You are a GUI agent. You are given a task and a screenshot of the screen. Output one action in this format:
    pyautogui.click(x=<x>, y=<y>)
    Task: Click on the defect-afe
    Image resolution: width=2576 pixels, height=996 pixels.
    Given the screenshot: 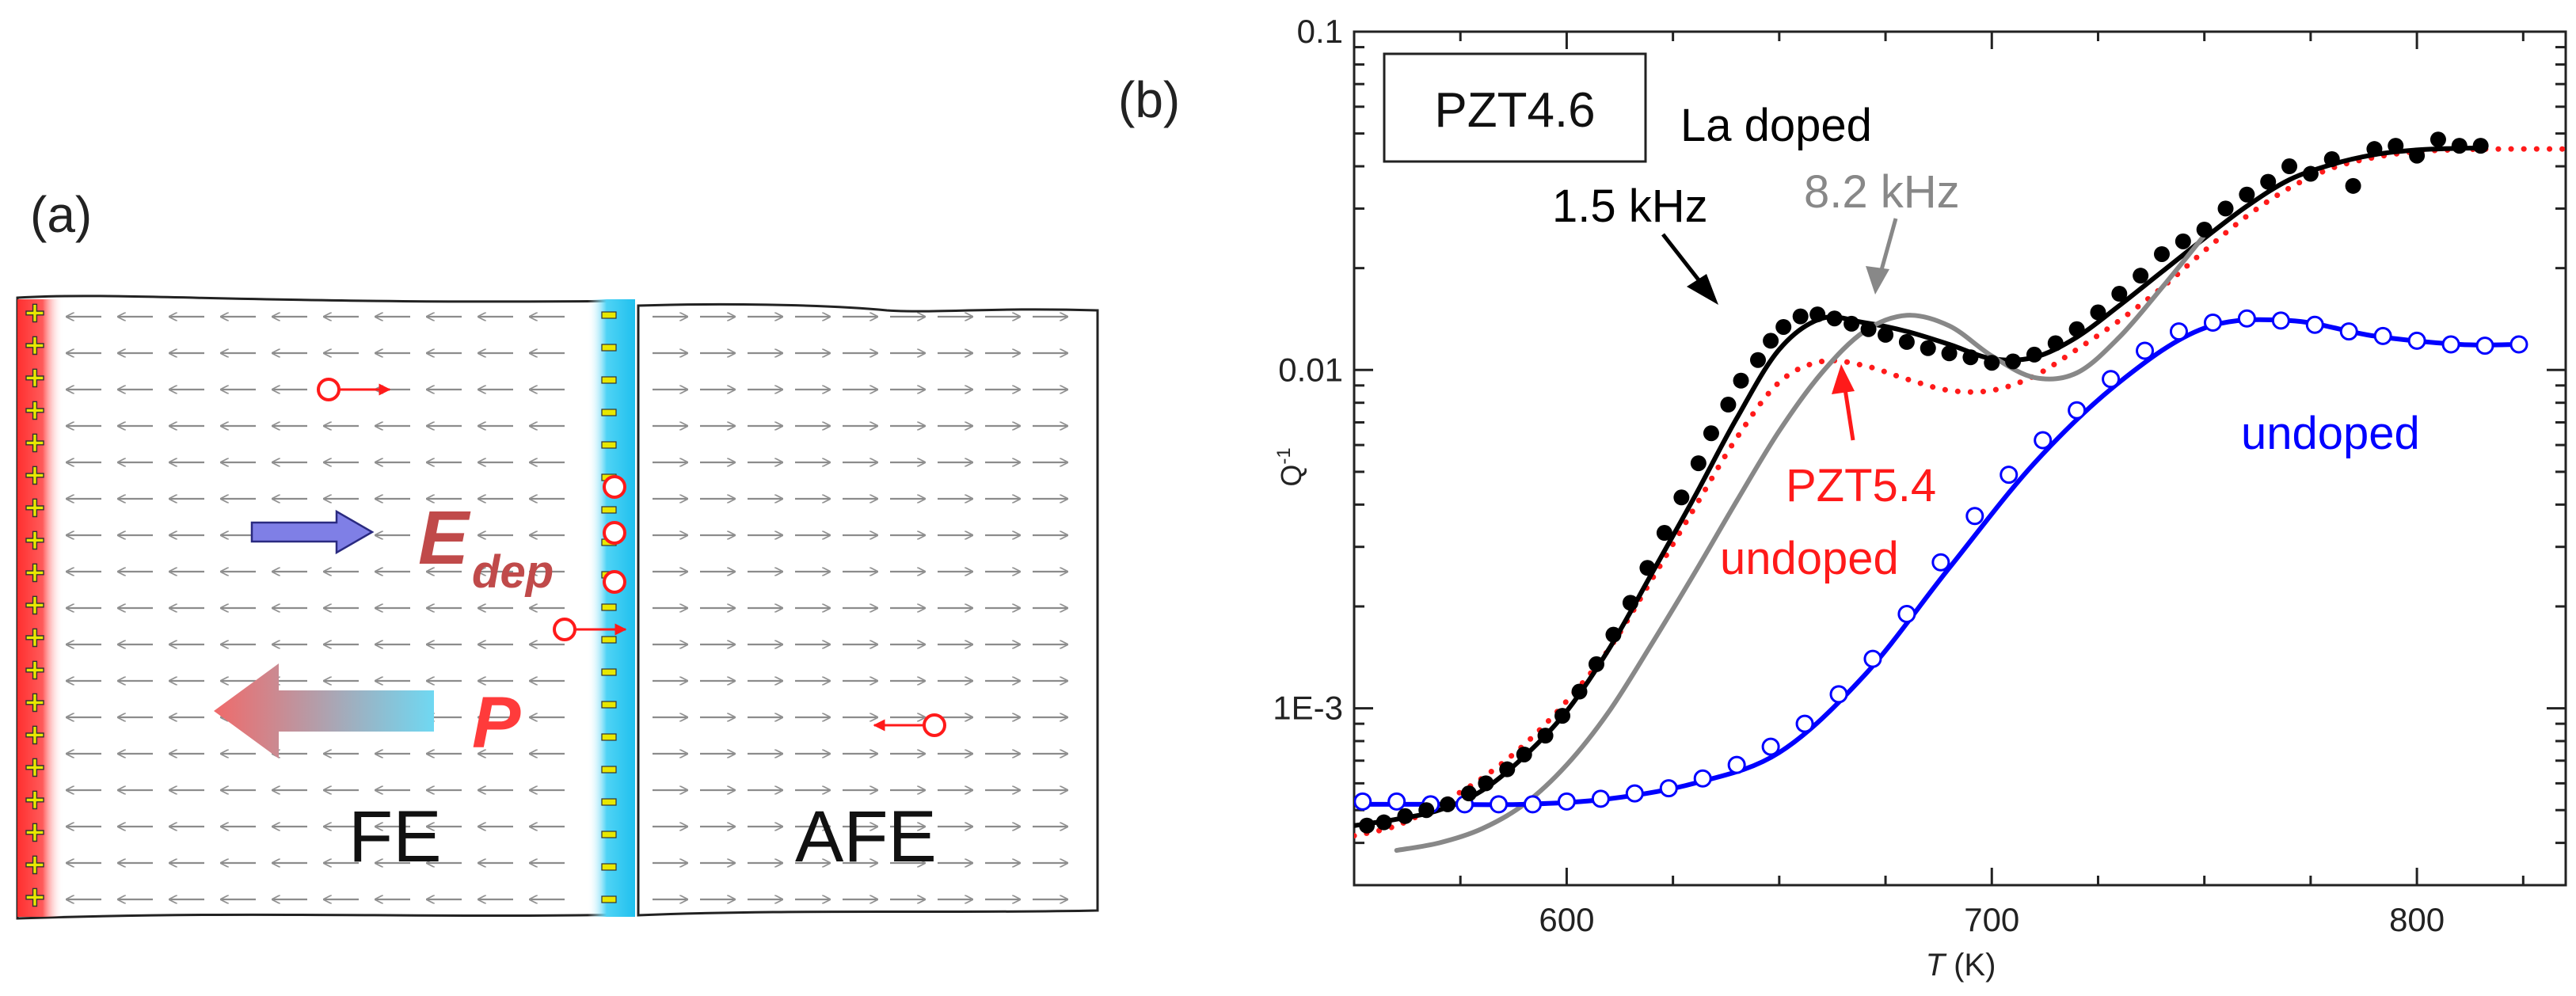 What is the action you would take?
    pyautogui.click(x=909, y=725)
    